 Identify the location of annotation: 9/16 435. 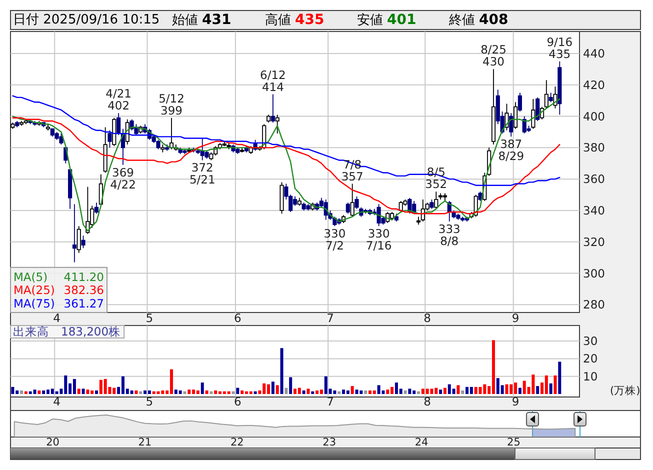
(559, 47).